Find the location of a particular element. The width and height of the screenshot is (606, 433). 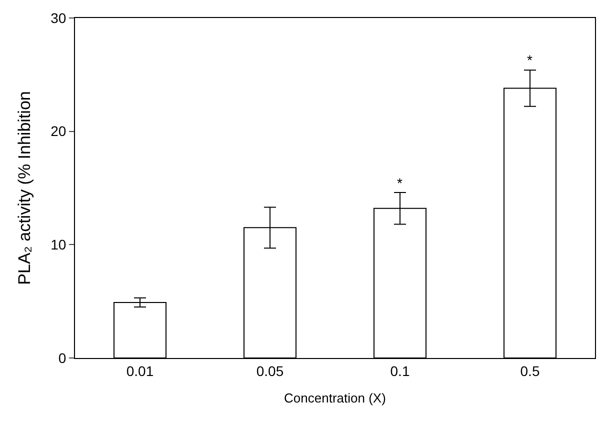

x-tick-label: 0.05 is located at coordinates (270, 370).